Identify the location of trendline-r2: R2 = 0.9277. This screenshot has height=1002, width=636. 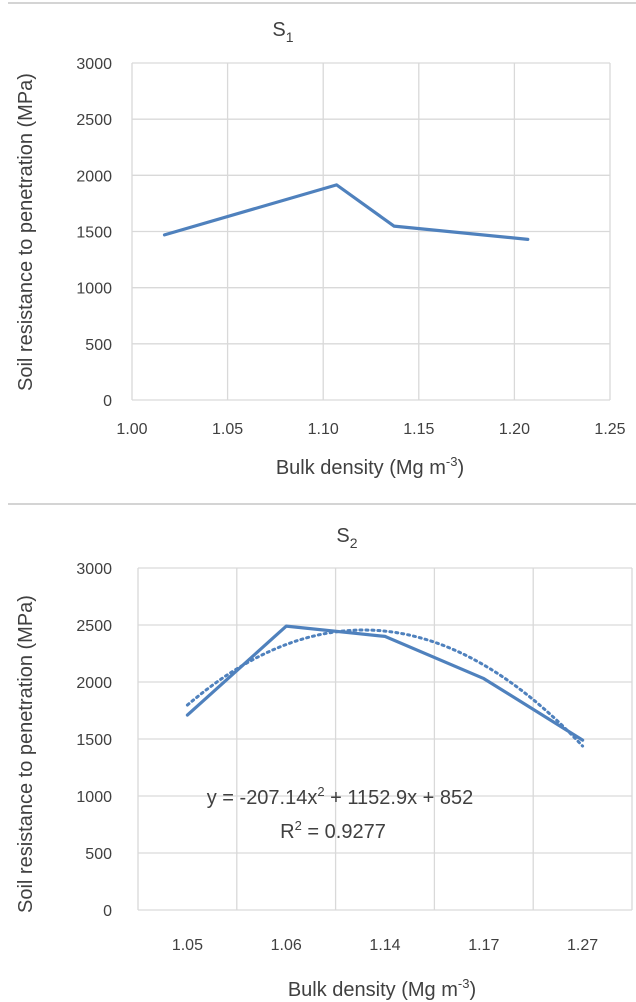
(333, 830).